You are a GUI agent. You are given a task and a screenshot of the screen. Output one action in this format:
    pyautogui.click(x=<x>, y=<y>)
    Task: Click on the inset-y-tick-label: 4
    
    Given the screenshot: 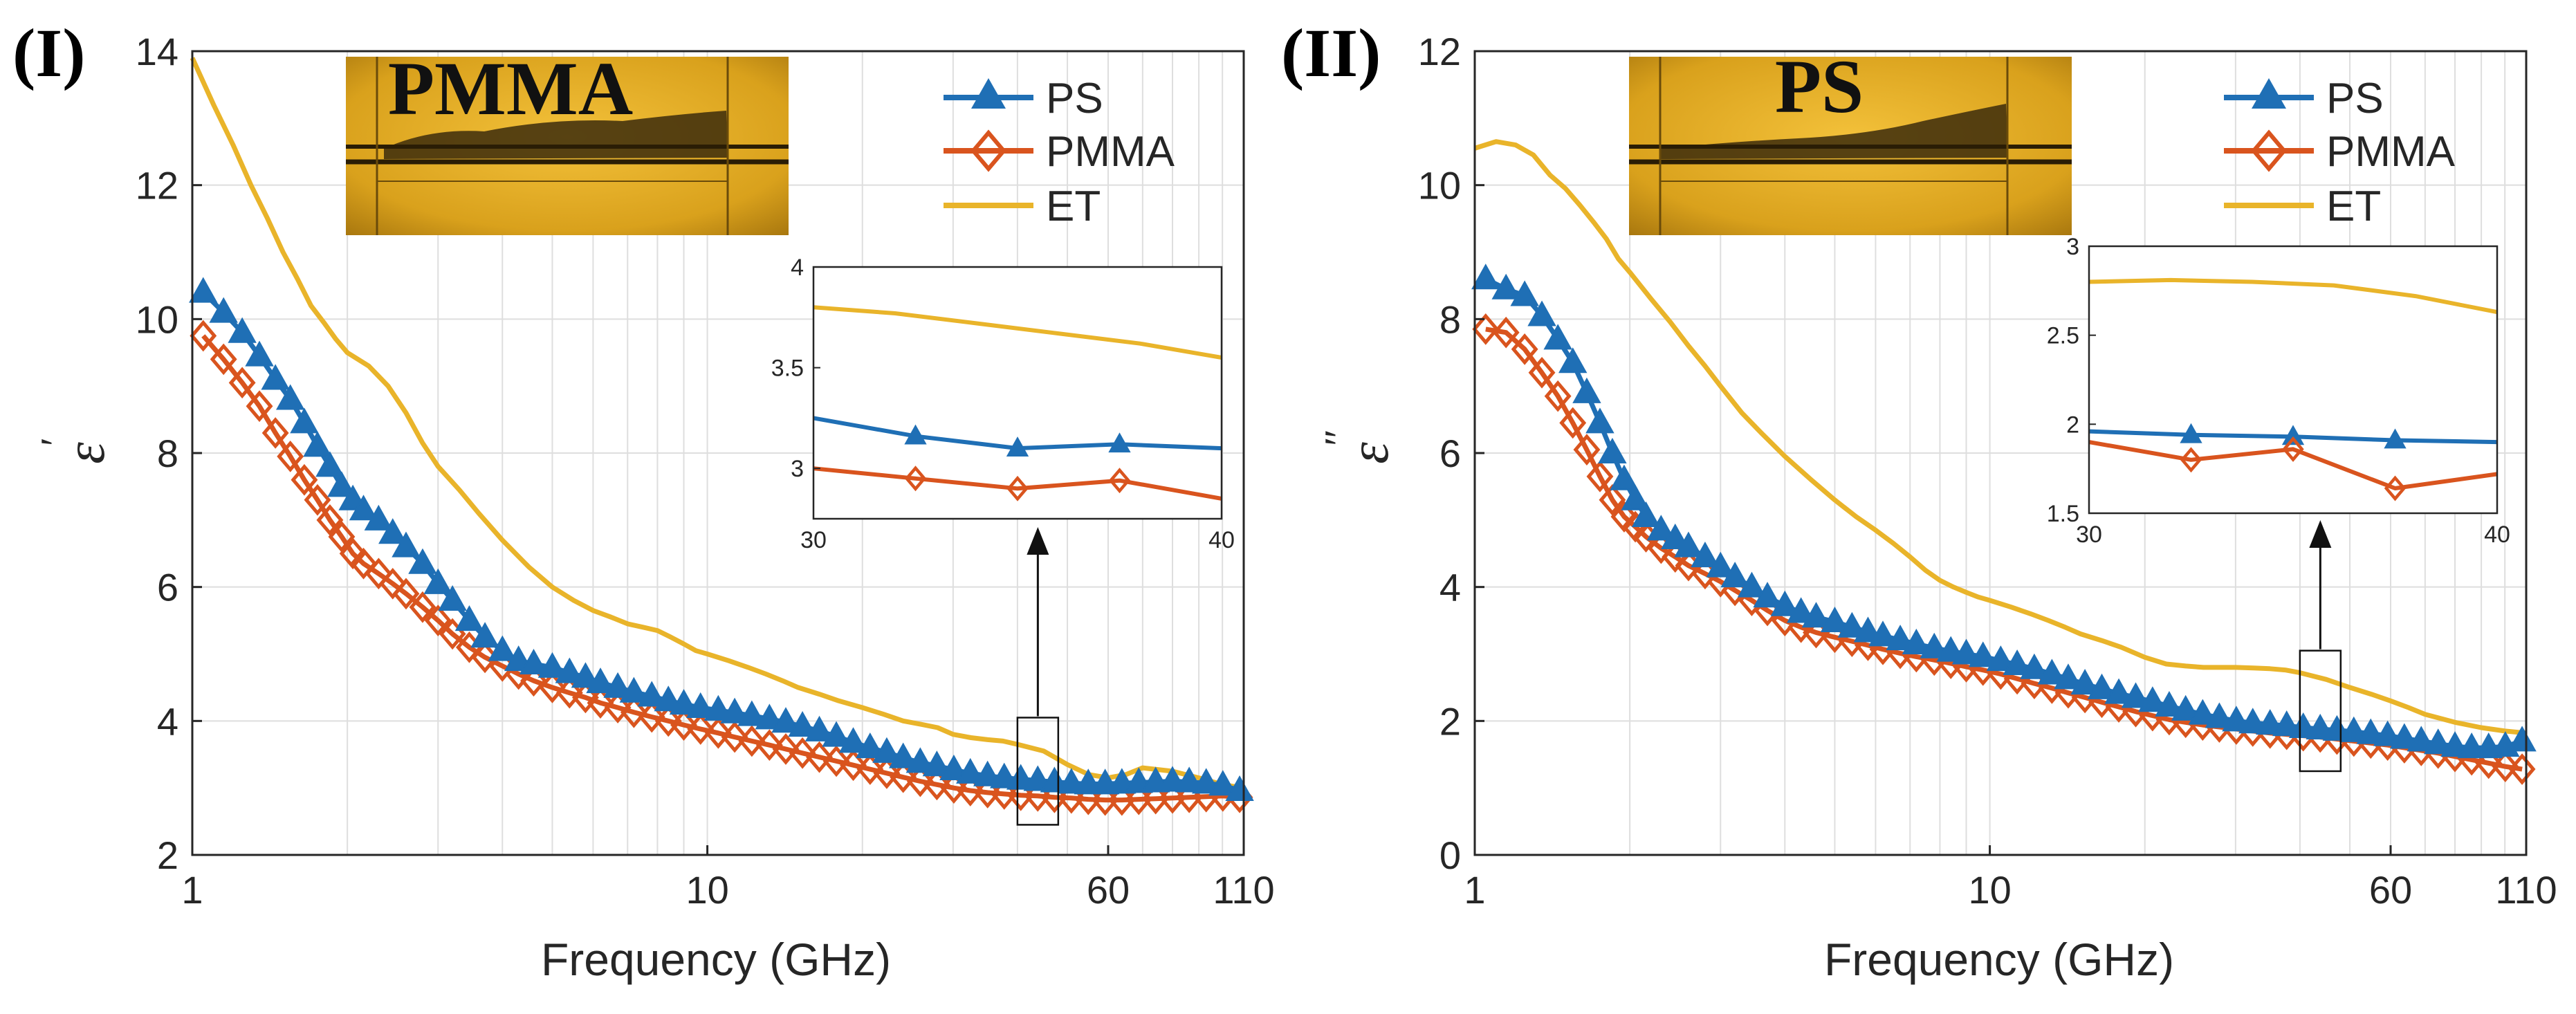 What is the action you would take?
    pyautogui.click(x=797, y=268)
    